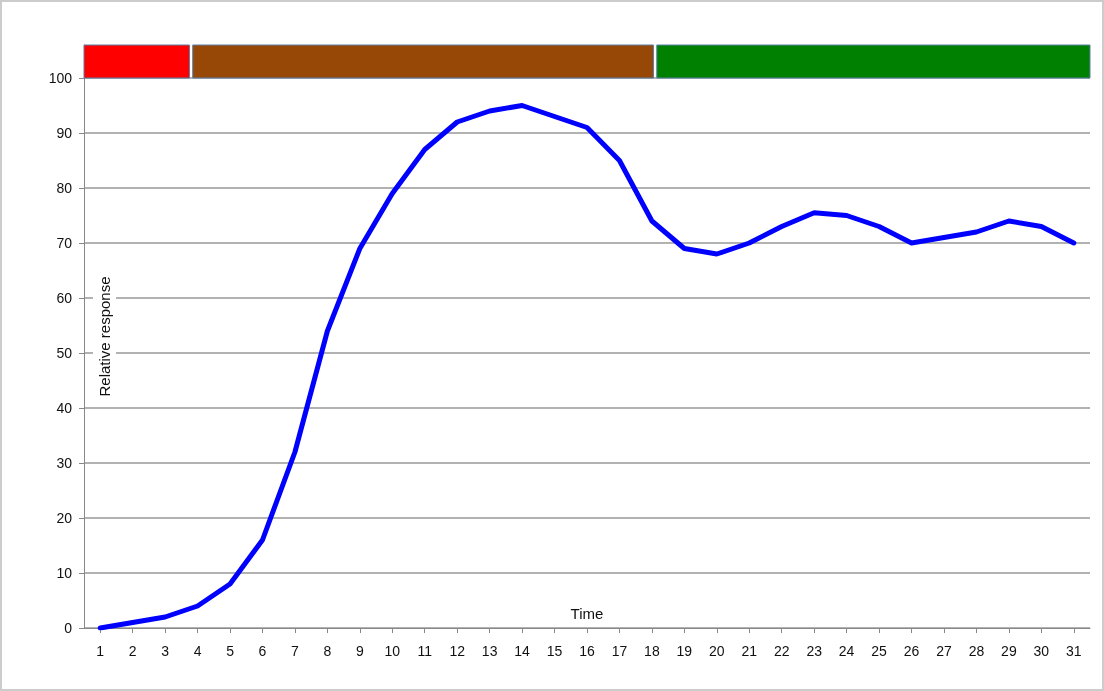 Image resolution: width=1104 pixels, height=691 pixels. Describe the element at coordinates (879, 651) in the screenshot. I see `x-tick-label: 25` at that location.